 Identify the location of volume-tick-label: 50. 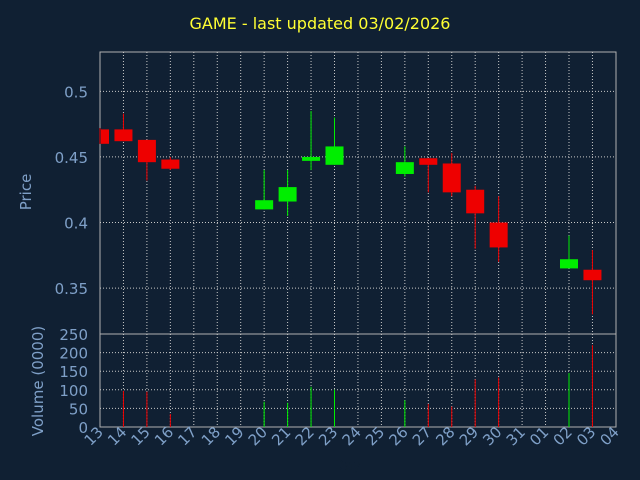
(78, 409).